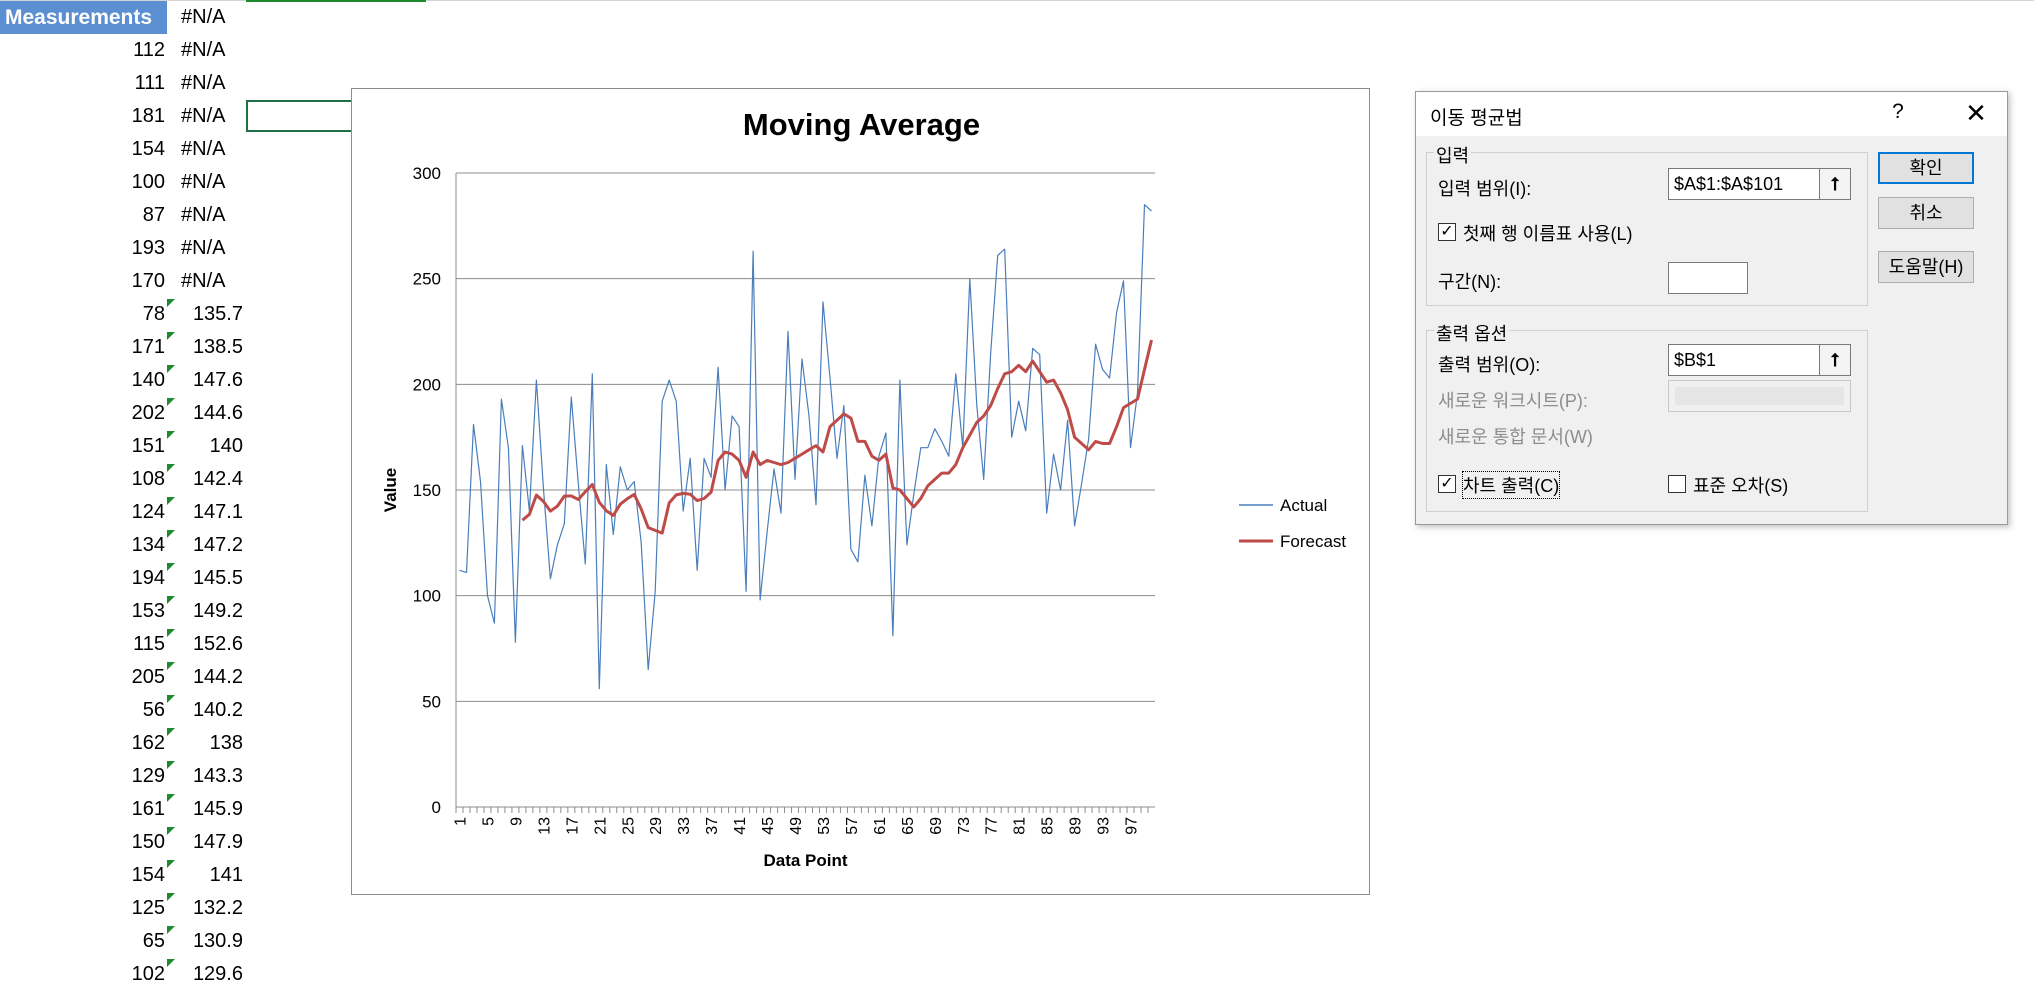 Image resolution: width=2034 pixels, height=1001 pixels. Describe the element at coordinates (217, 644) in the screenshot. I see `cell: 152.6` at that location.